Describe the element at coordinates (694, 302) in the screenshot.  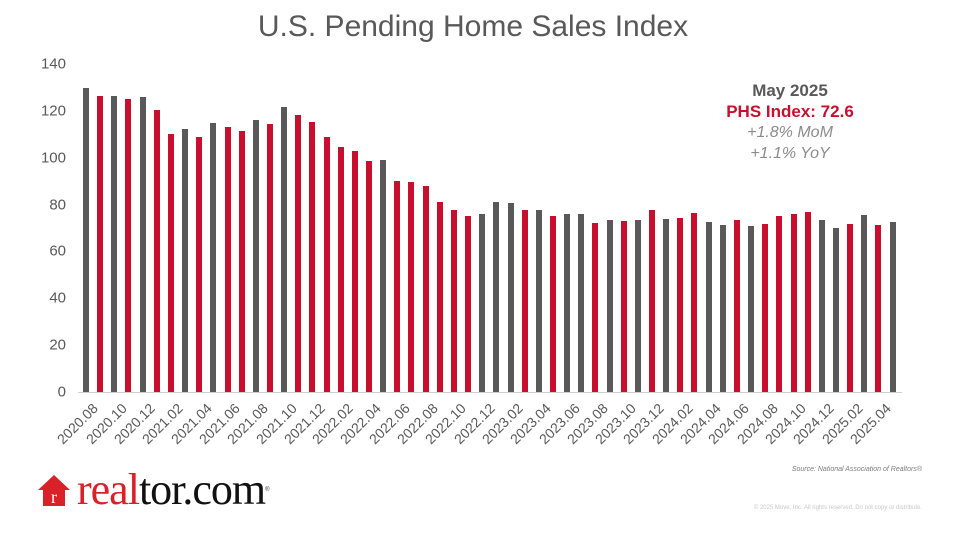
I see `bar-2024.03` at that location.